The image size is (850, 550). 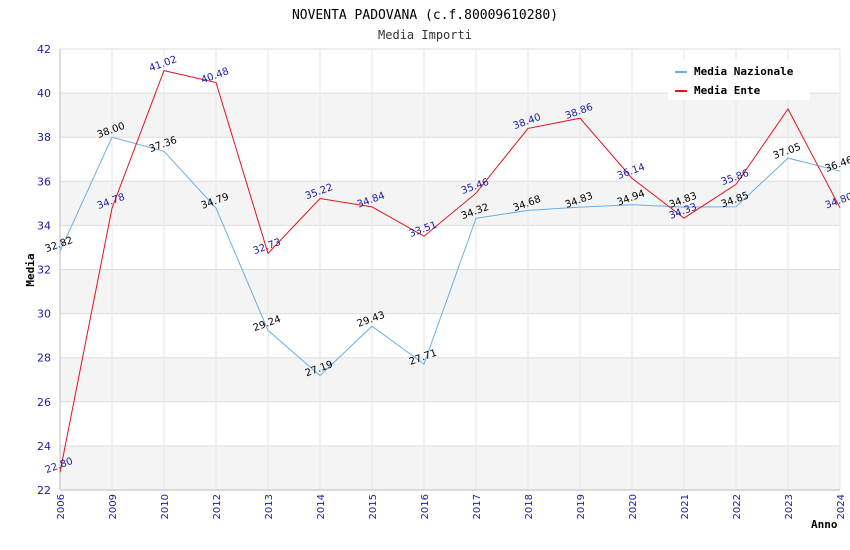 What do you see at coordinates (685, 506) in the screenshot?
I see `x-tick-2021: 2021` at bounding box center [685, 506].